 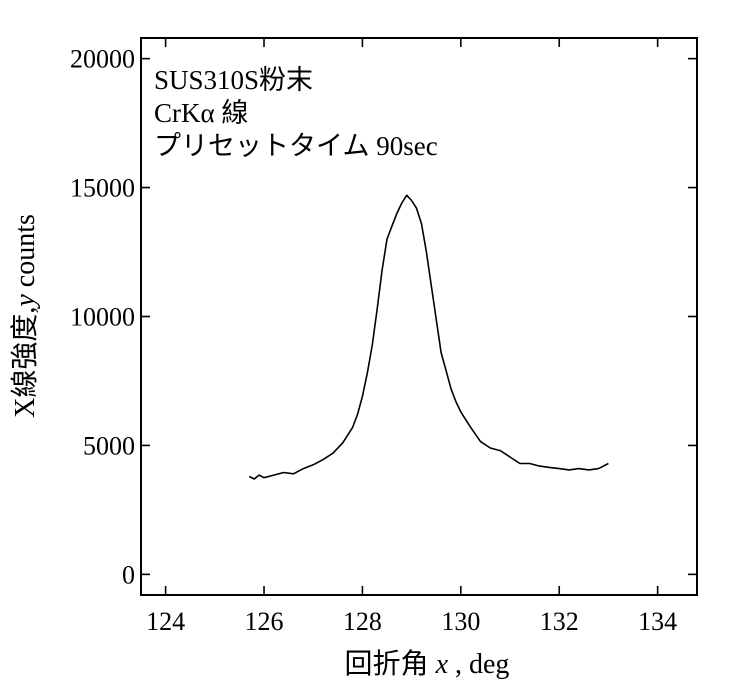 What do you see at coordinates (109, 445) in the screenshot?
I see `y-tick-label: 5000` at bounding box center [109, 445].